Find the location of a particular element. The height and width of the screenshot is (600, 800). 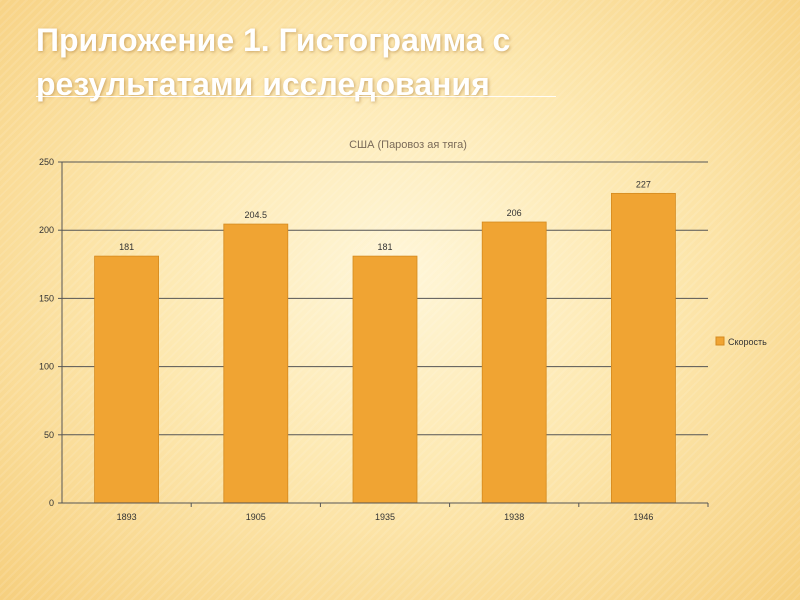

data-labels: 181 204.5 181 206 227 is located at coordinates (385, 215).